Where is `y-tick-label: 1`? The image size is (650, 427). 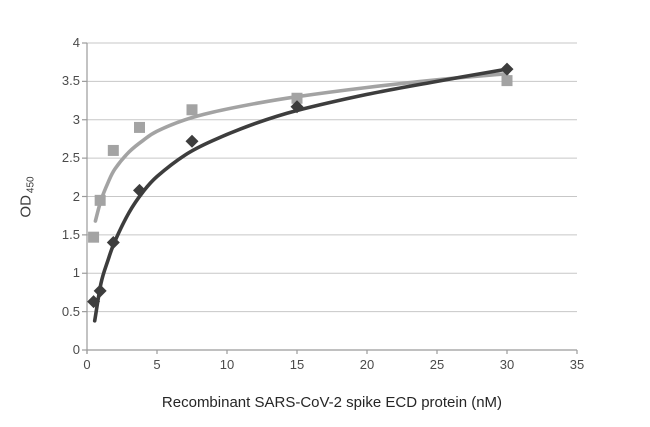 y-tick-label: 1 is located at coordinates (76, 273).